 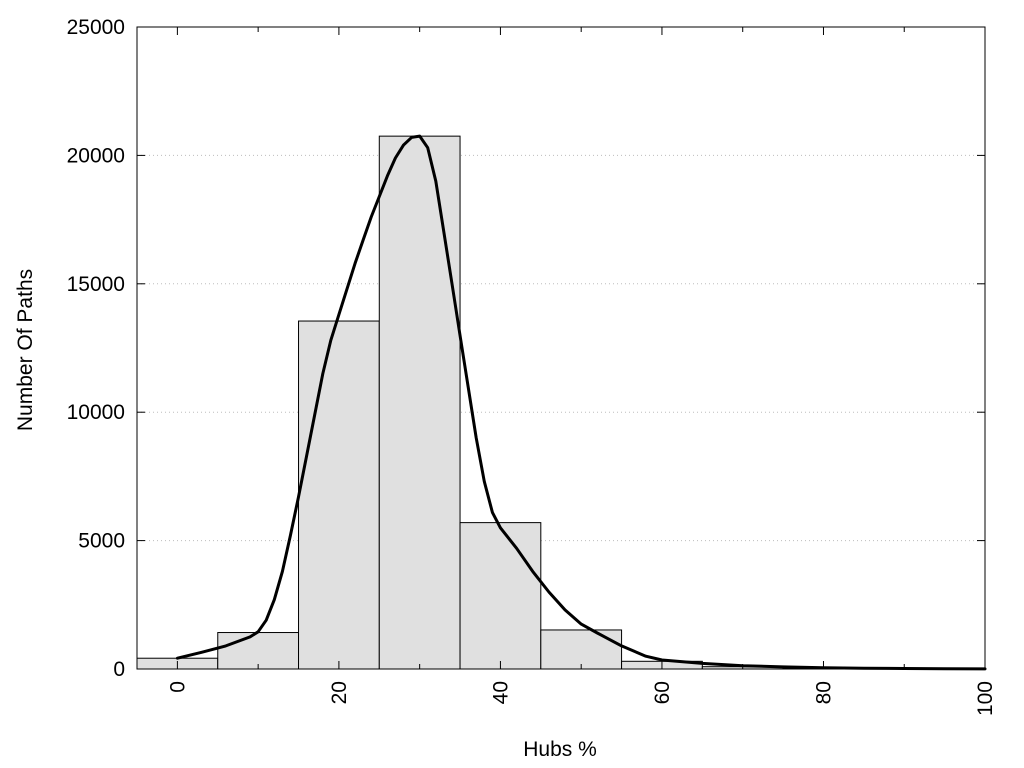 What do you see at coordinates (500, 692) in the screenshot?
I see `x-tick-label: 40` at bounding box center [500, 692].